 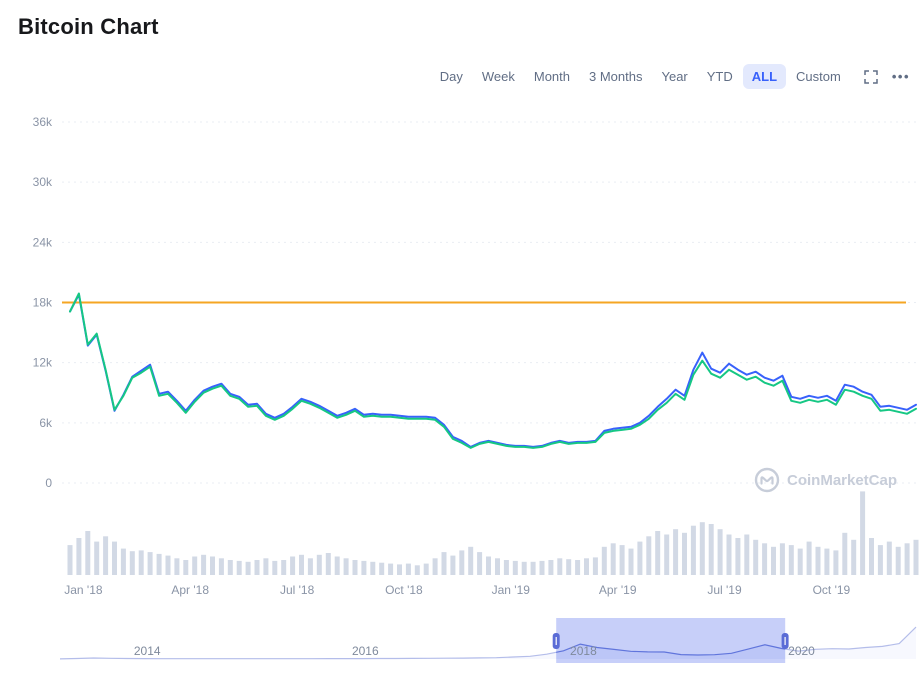 What do you see at coordinates (83, 590) in the screenshot?
I see `svg-text: Jan '18` at bounding box center [83, 590].